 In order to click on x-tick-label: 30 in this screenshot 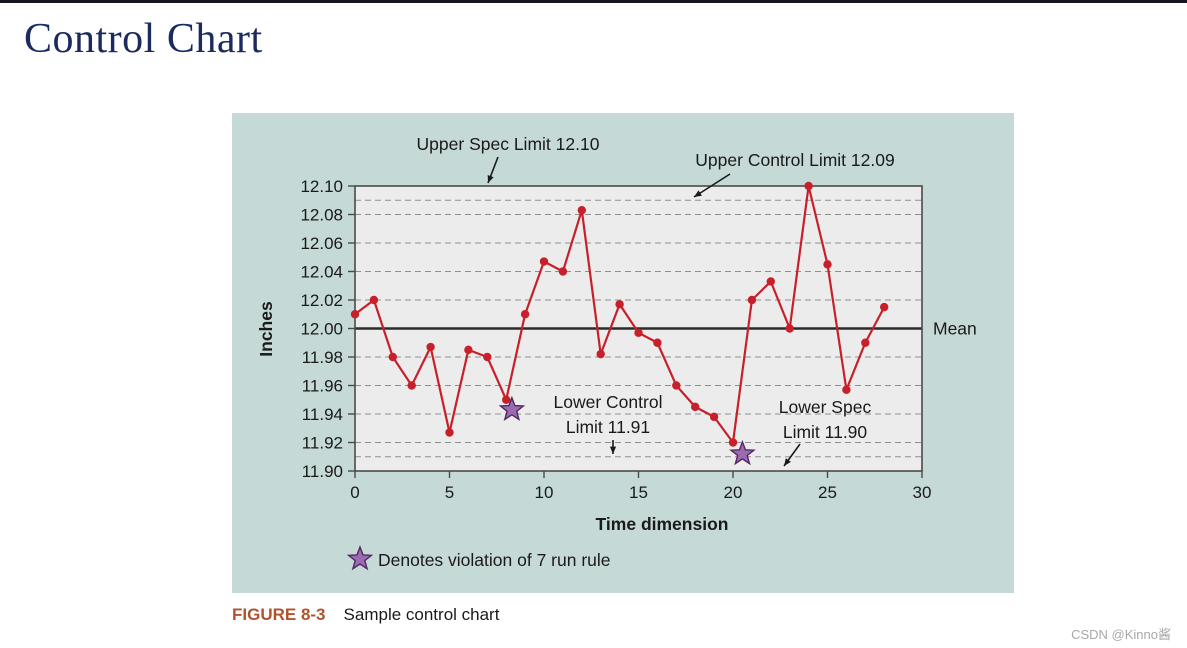, I will do `click(922, 492)`.